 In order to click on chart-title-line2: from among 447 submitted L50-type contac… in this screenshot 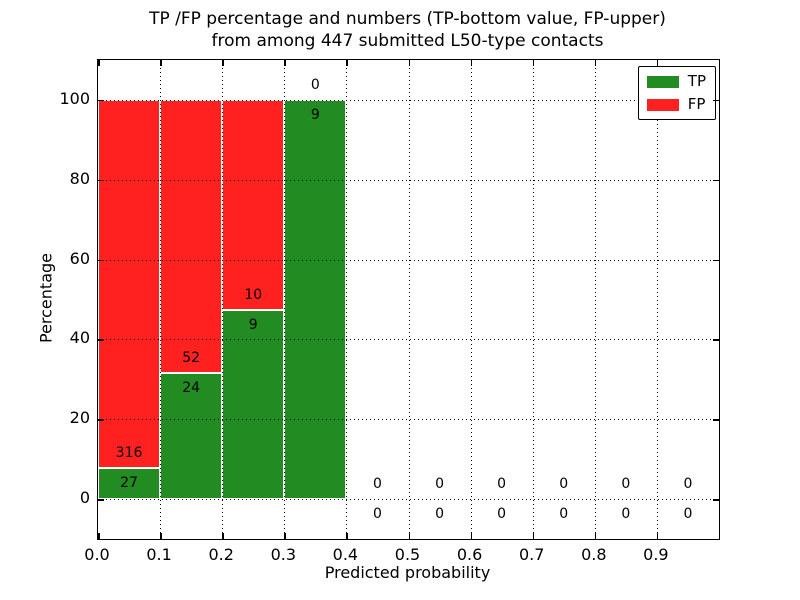, I will do `click(407, 41)`.